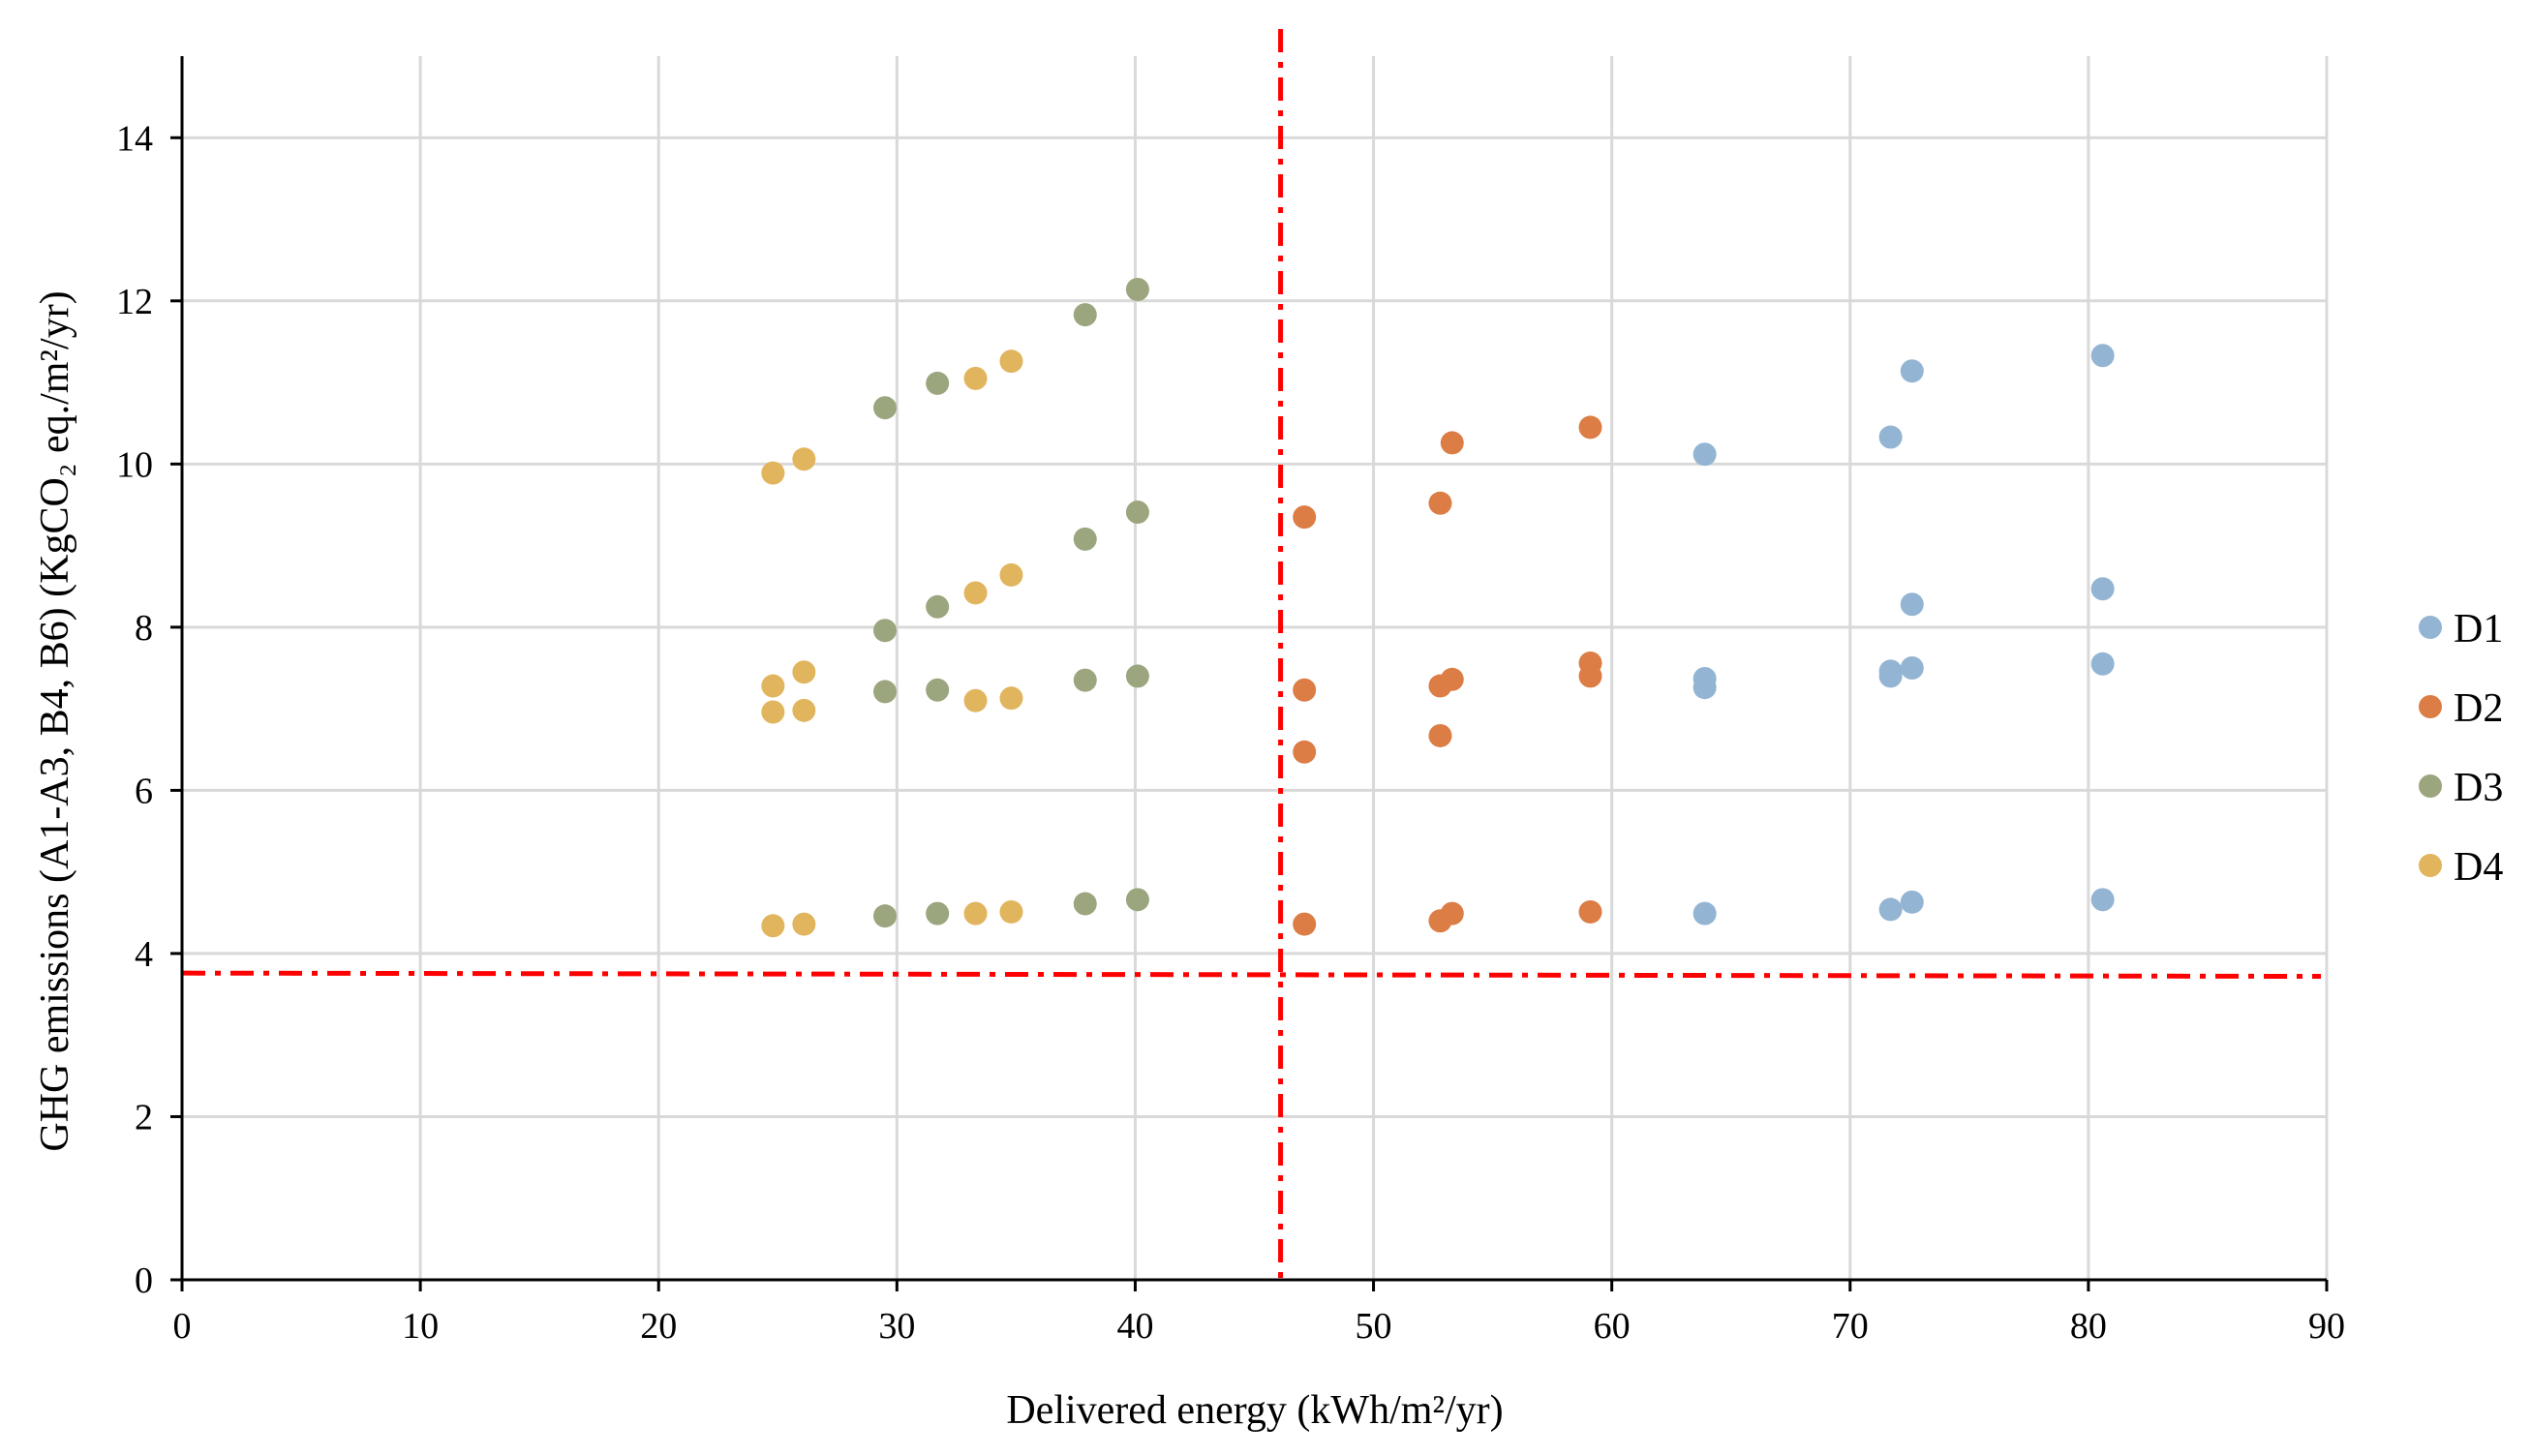 Image resolution: width=2531 pixels, height=1456 pixels. I want to click on y-tick-label: 6, so click(144, 791).